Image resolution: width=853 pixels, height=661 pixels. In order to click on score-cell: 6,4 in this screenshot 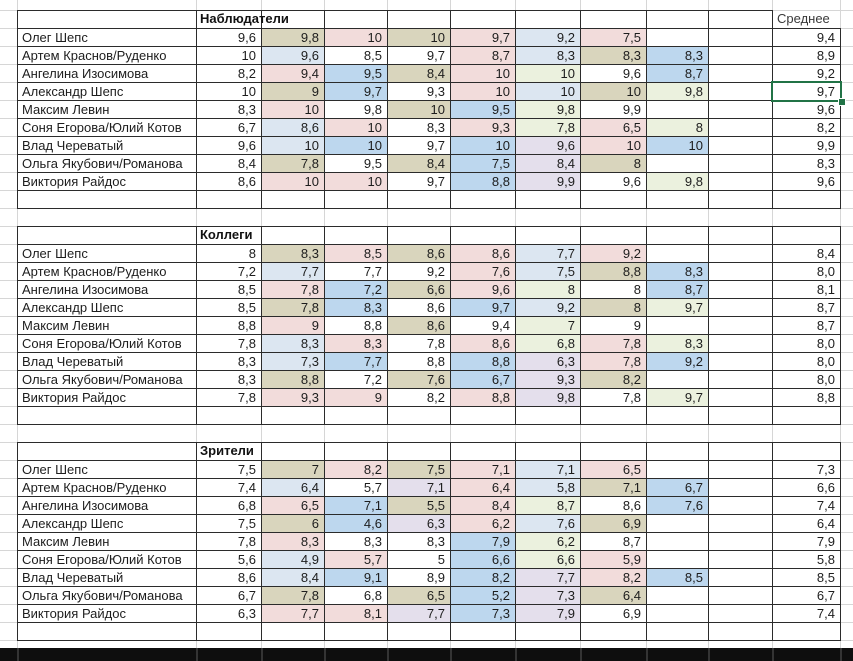, I will do `click(613, 595)`.